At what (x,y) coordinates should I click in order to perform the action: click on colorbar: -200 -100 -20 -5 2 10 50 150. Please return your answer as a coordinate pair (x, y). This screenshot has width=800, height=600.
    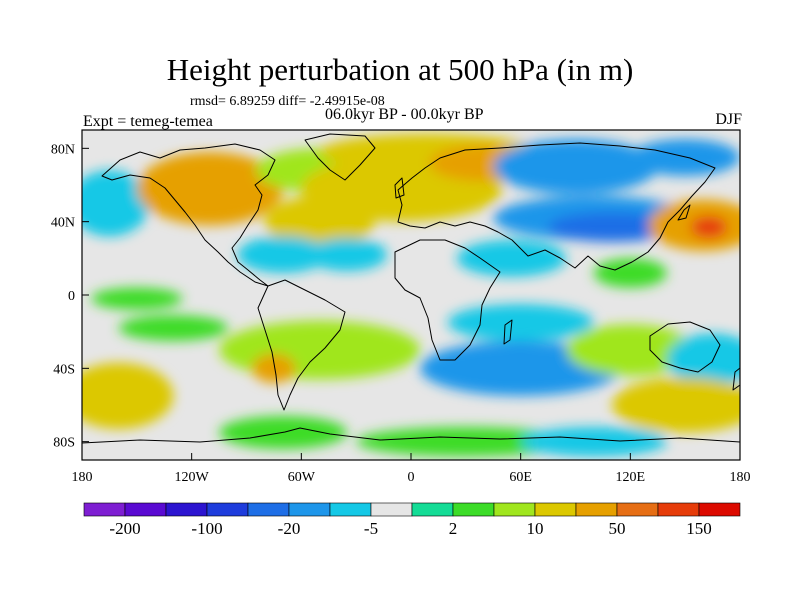
    Looking at the image, I should click on (412, 520).